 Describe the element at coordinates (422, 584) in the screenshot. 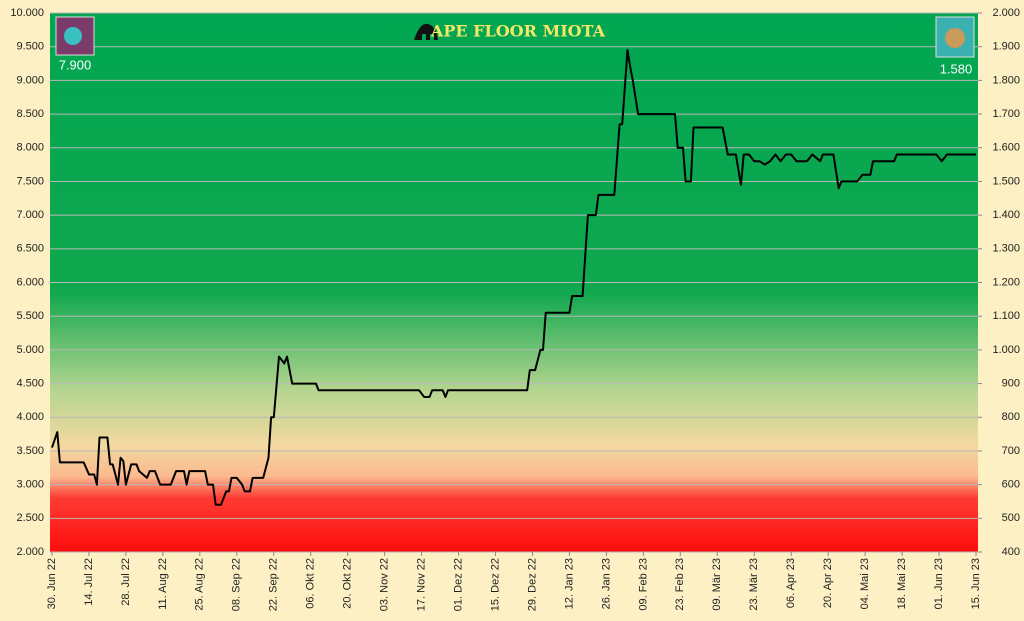

I see `x-tick-label: 17. Nov 22` at that location.